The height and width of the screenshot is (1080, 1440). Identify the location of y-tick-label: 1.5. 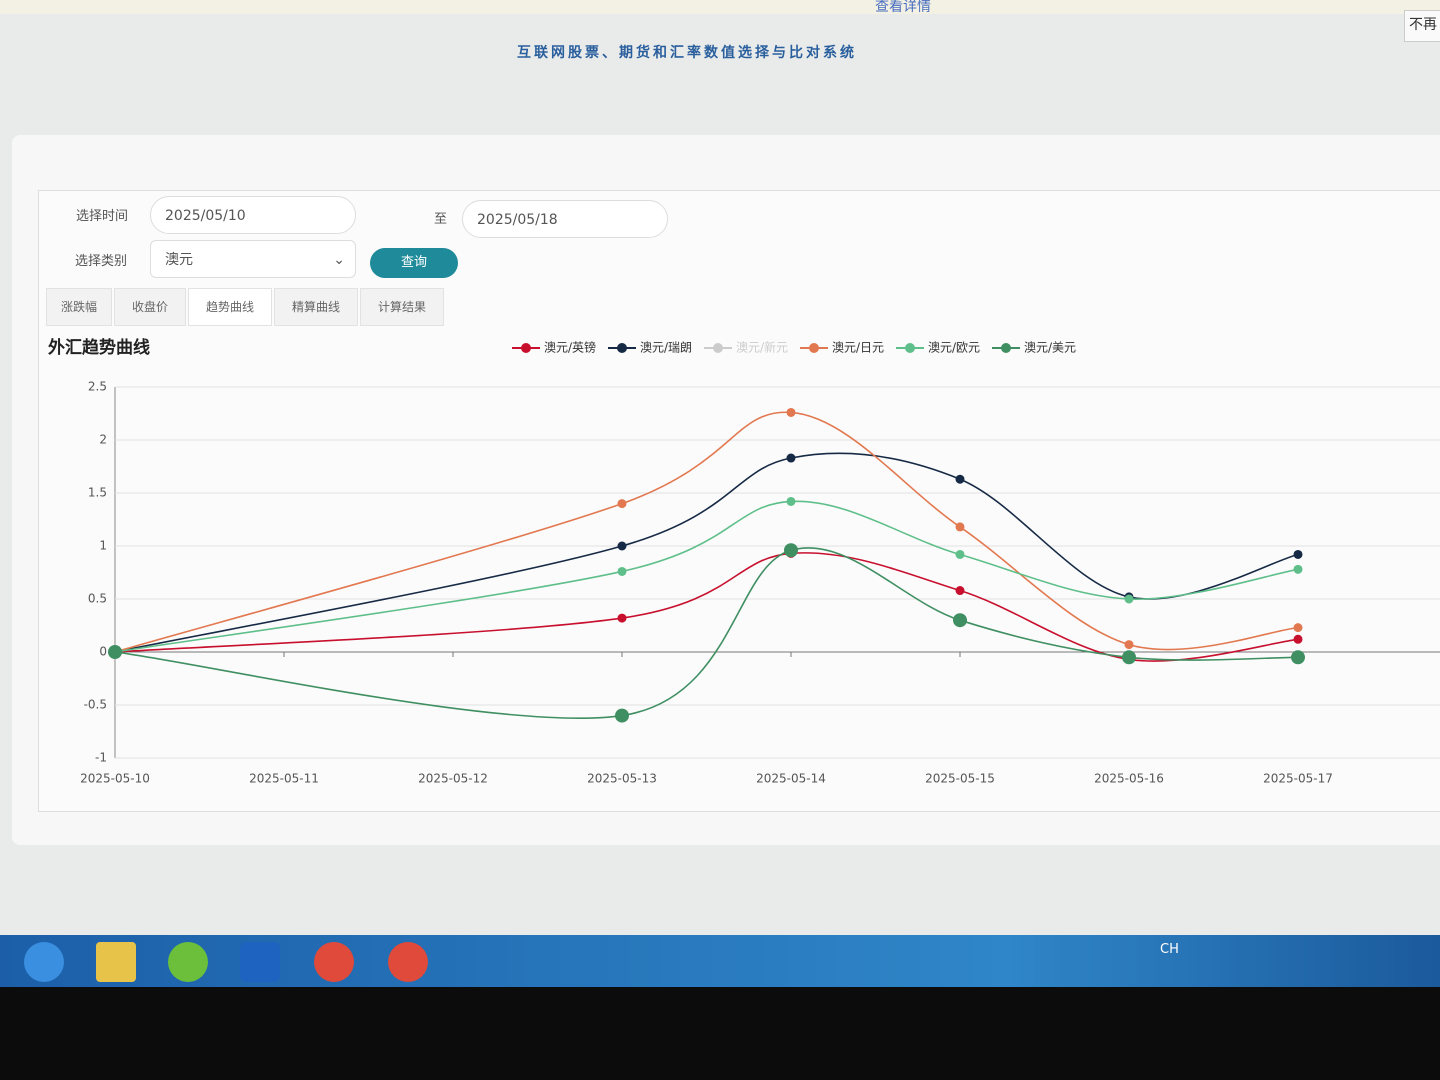
(97, 493).